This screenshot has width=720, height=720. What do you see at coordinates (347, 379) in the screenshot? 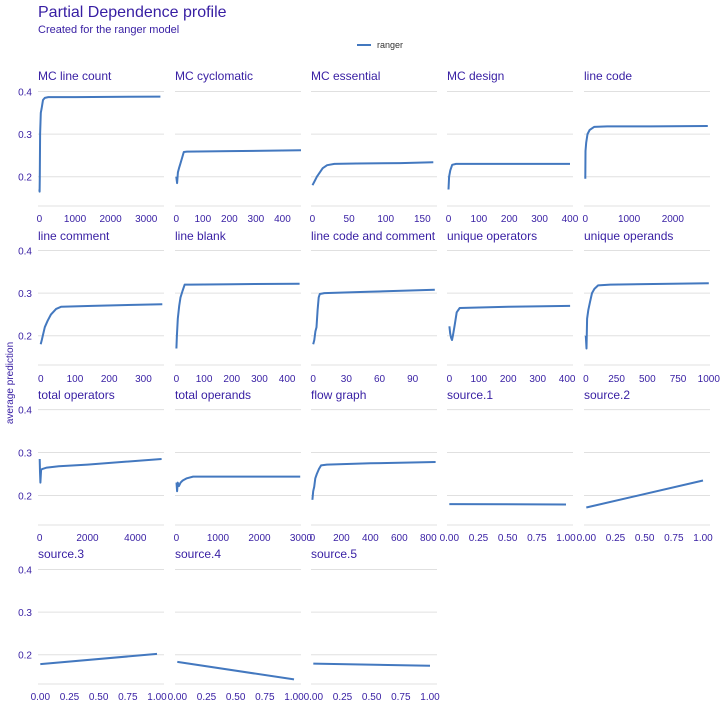
I see `x-tick-label: 30` at bounding box center [347, 379].